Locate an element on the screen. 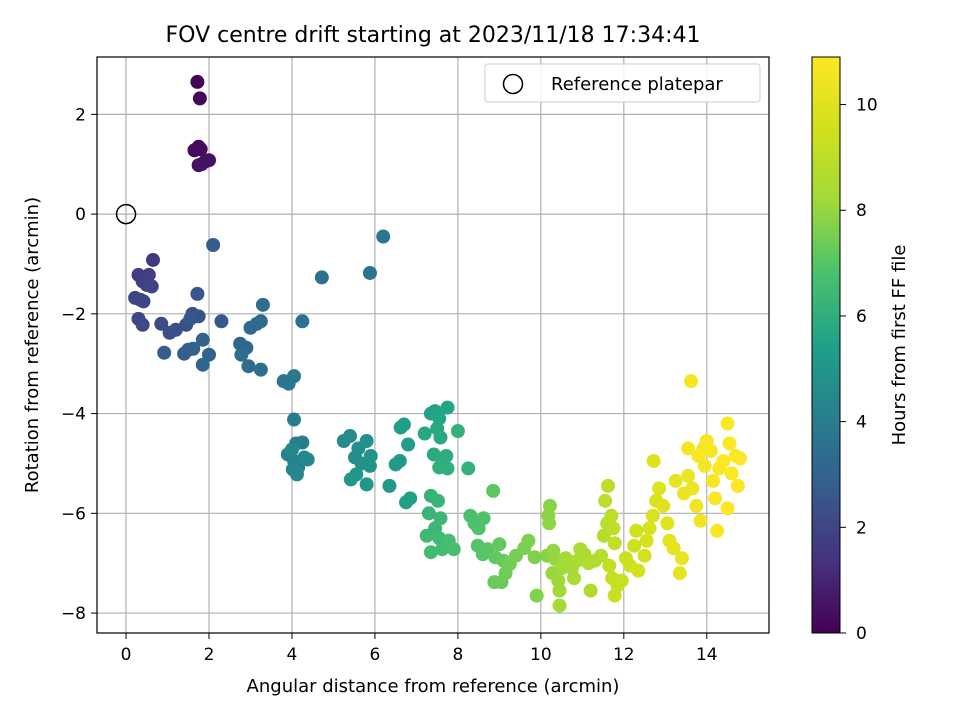 The width and height of the screenshot is (960, 724). y-tick-label: −2 is located at coordinates (73, 315).